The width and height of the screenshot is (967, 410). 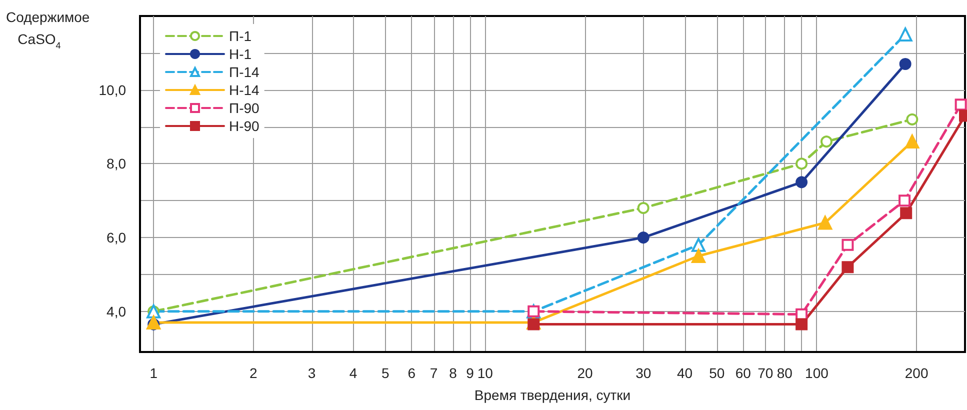 What do you see at coordinates (312, 373) in the screenshot?
I see `x-tick-label: 3` at bounding box center [312, 373].